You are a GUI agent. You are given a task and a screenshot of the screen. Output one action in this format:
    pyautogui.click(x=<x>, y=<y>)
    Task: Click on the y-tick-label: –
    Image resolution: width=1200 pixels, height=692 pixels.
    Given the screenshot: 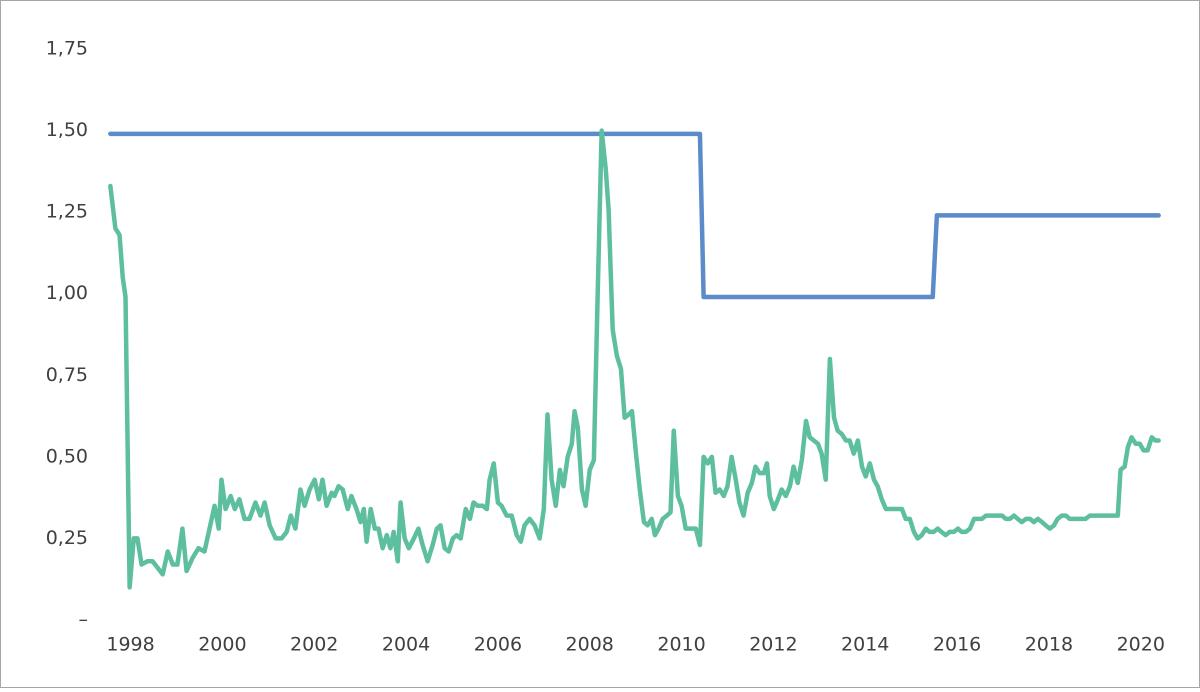 What is the action you would take?
    pyautogui.click(x=84, y=620)
    